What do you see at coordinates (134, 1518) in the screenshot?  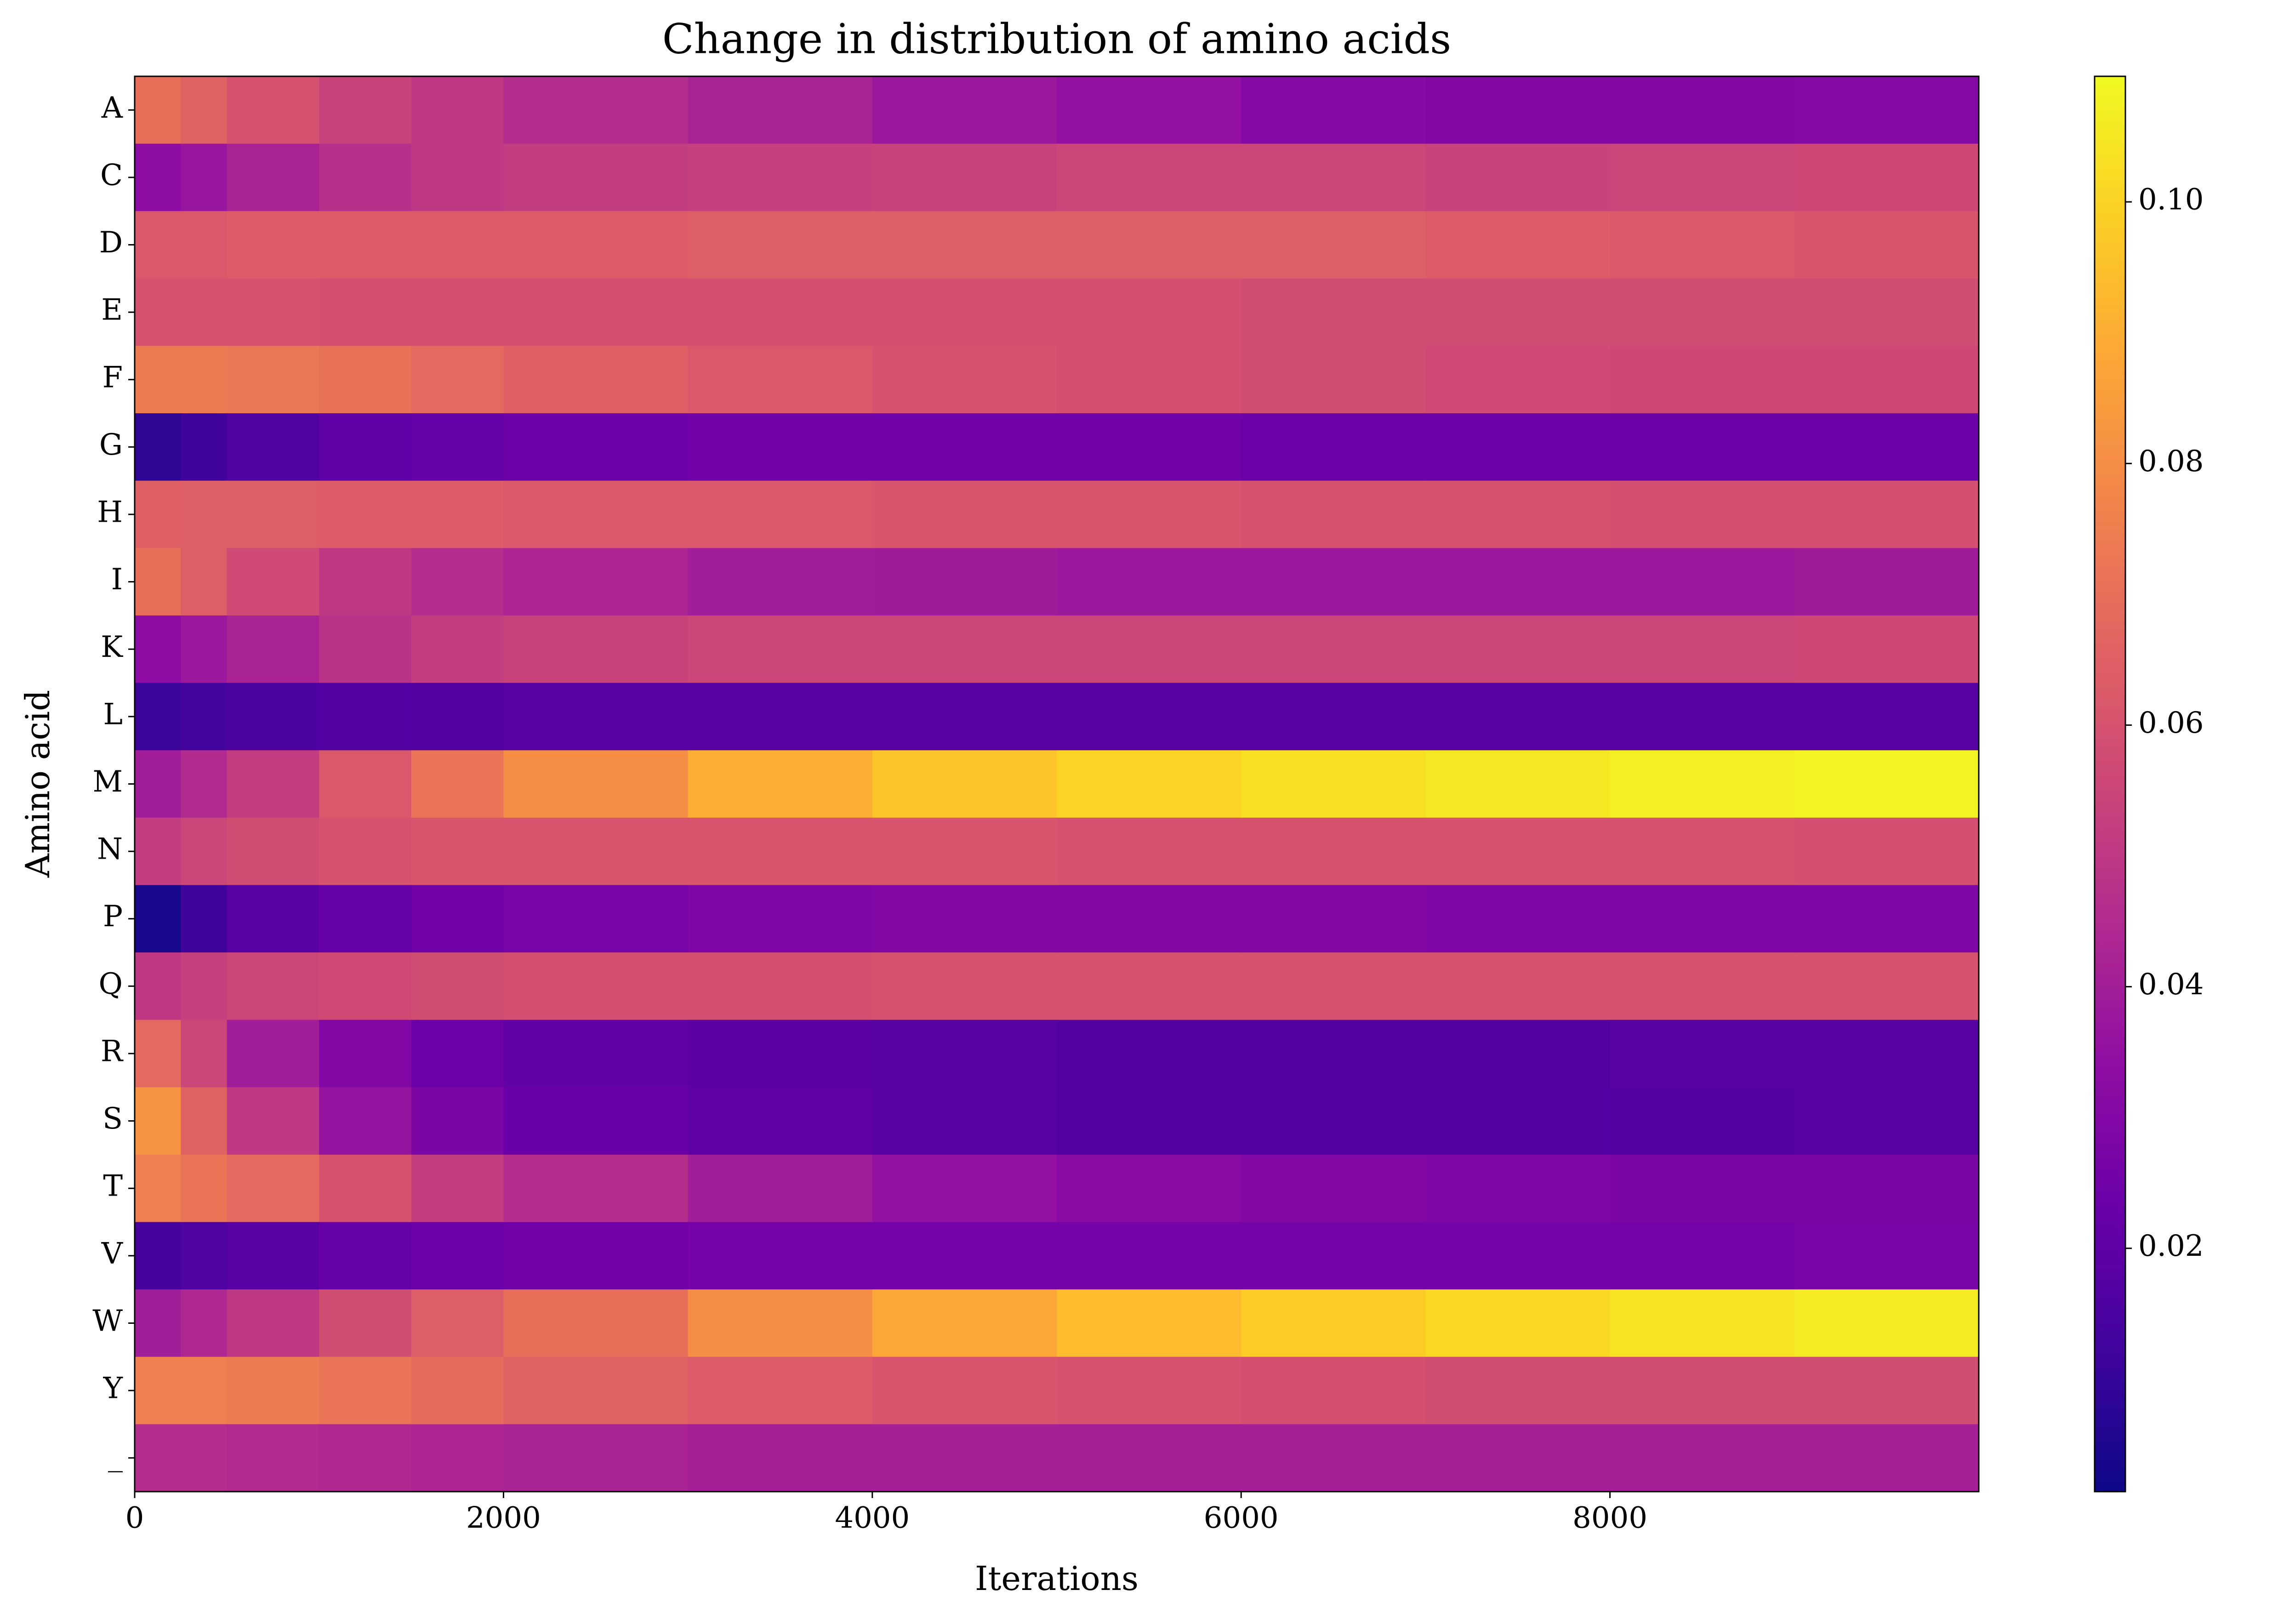 I see `x-tick-label: 0` at bounding box center [134, 1518].